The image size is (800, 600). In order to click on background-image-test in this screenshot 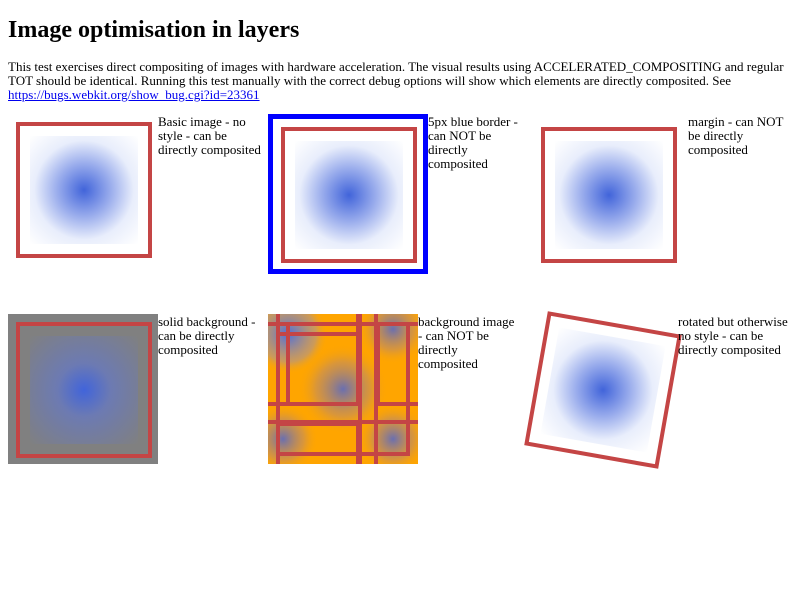, I will do `click(343, 389)`.